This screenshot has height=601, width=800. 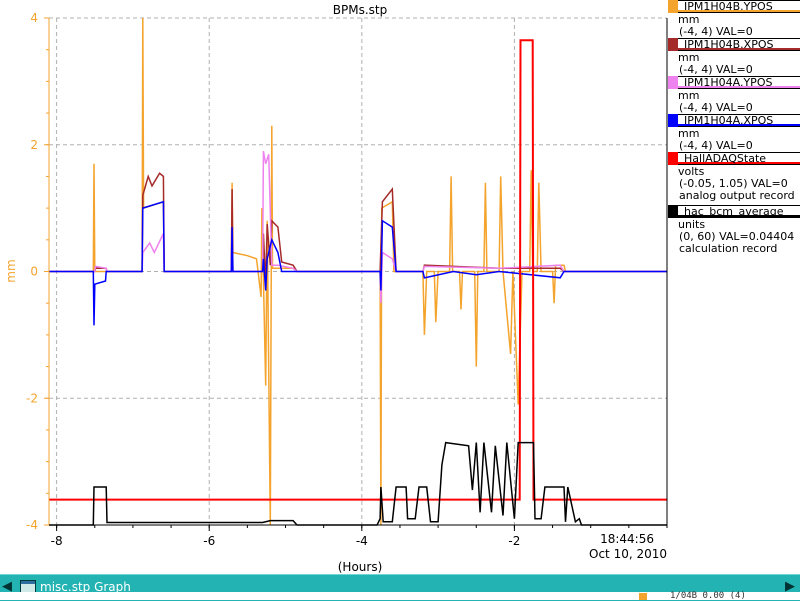 What do you see at coordinates (739, 158) in the screenshot?
I see `legend-series-name: HallADAQState` at bounding box center [739, 158].